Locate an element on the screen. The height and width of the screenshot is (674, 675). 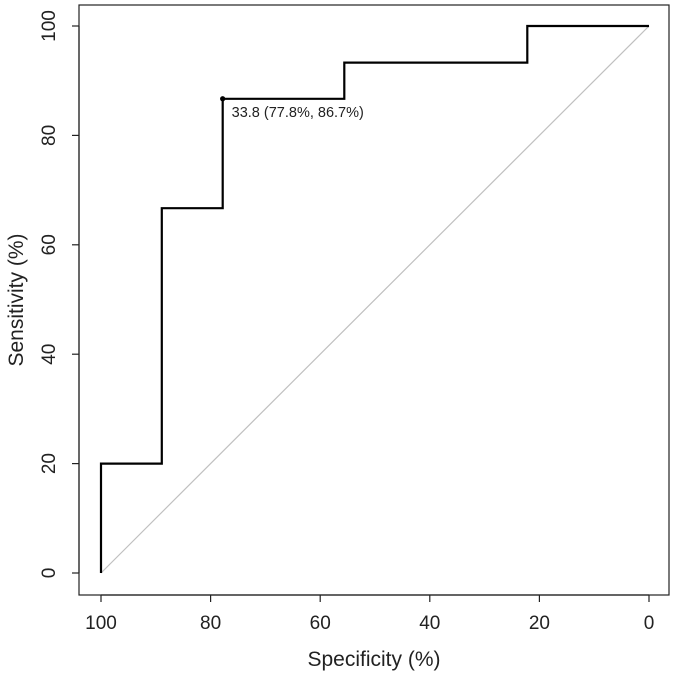
x-tick-label: 0 is located at coordinates (649, 623).